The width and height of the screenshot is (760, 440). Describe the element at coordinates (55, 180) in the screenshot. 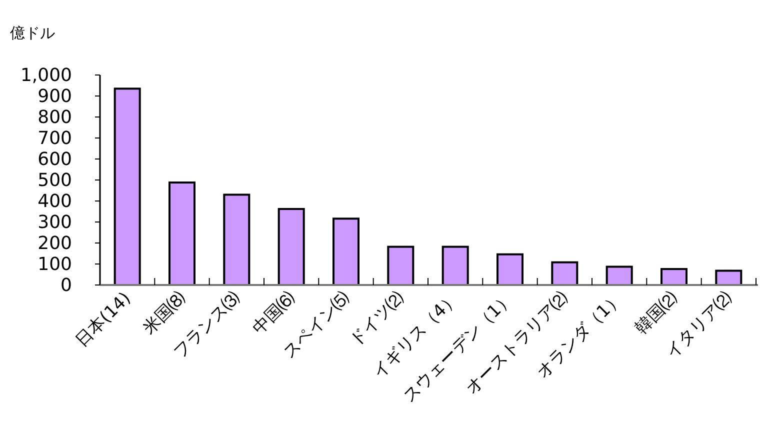

I see `y-tick-label: 500` at that location.